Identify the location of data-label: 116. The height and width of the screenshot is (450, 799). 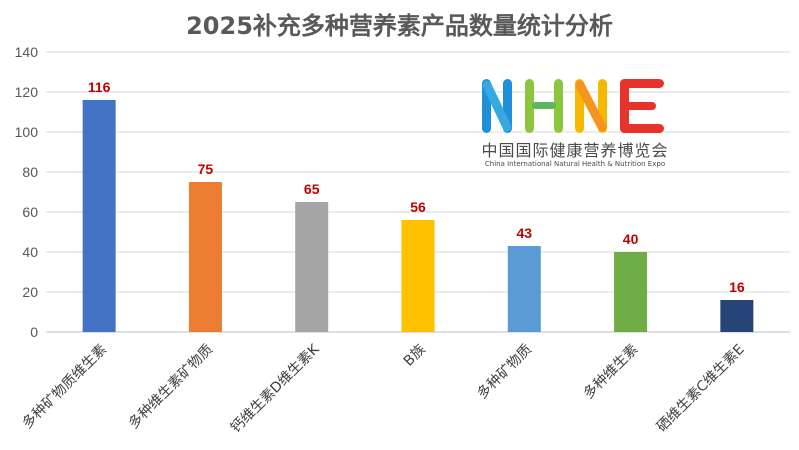
(99, 87).